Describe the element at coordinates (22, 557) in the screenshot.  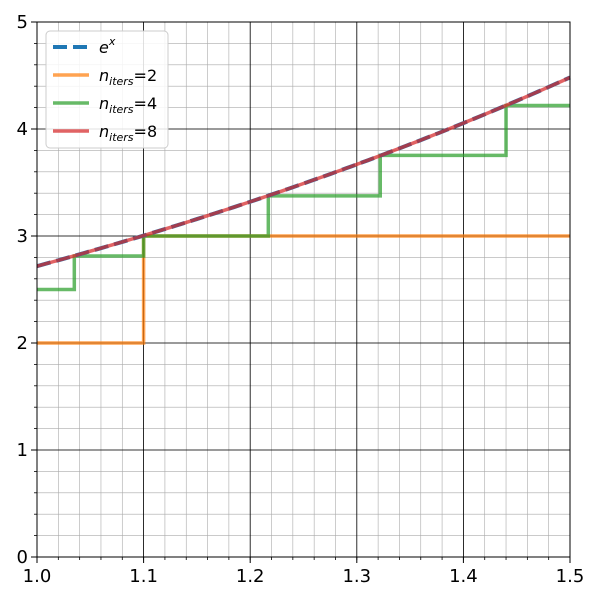
I see `y-tick-label: 0` at that location.